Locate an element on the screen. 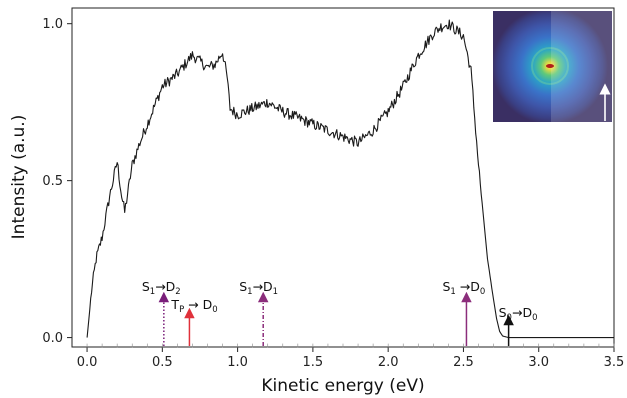  y-axis-label: Intensity (a.u.) is located at coordinates (19, 177).